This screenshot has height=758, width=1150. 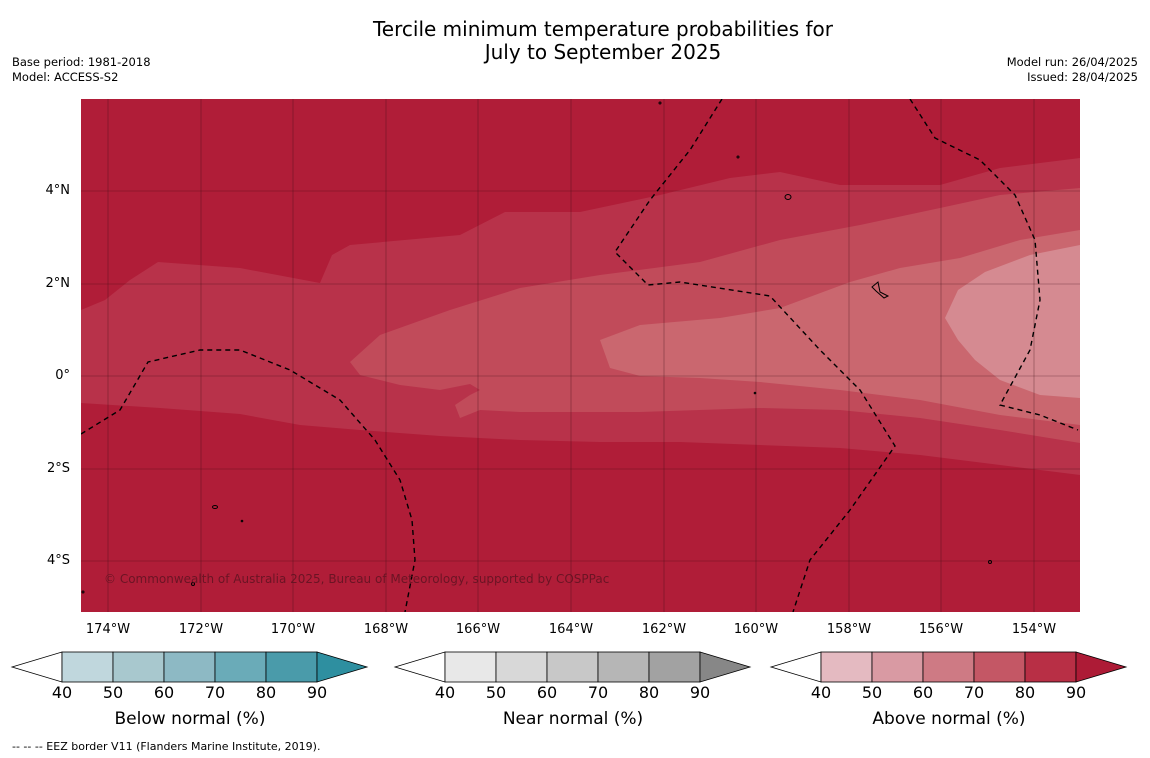 What do you see at coordinates (603, 52) in the screenshot?
I see `title-line-2: July to September 2025` at bounding box center [603, 52].